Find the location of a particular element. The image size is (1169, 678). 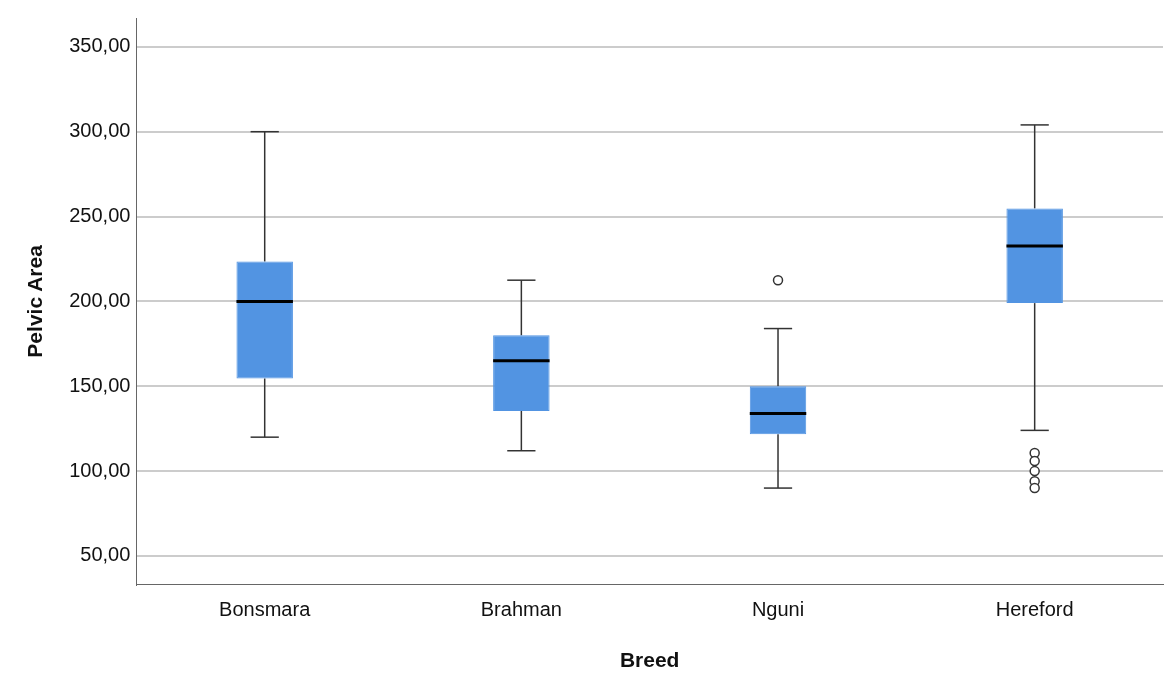

y-tick-label: 200,00 is located at coordinates (100, 299).